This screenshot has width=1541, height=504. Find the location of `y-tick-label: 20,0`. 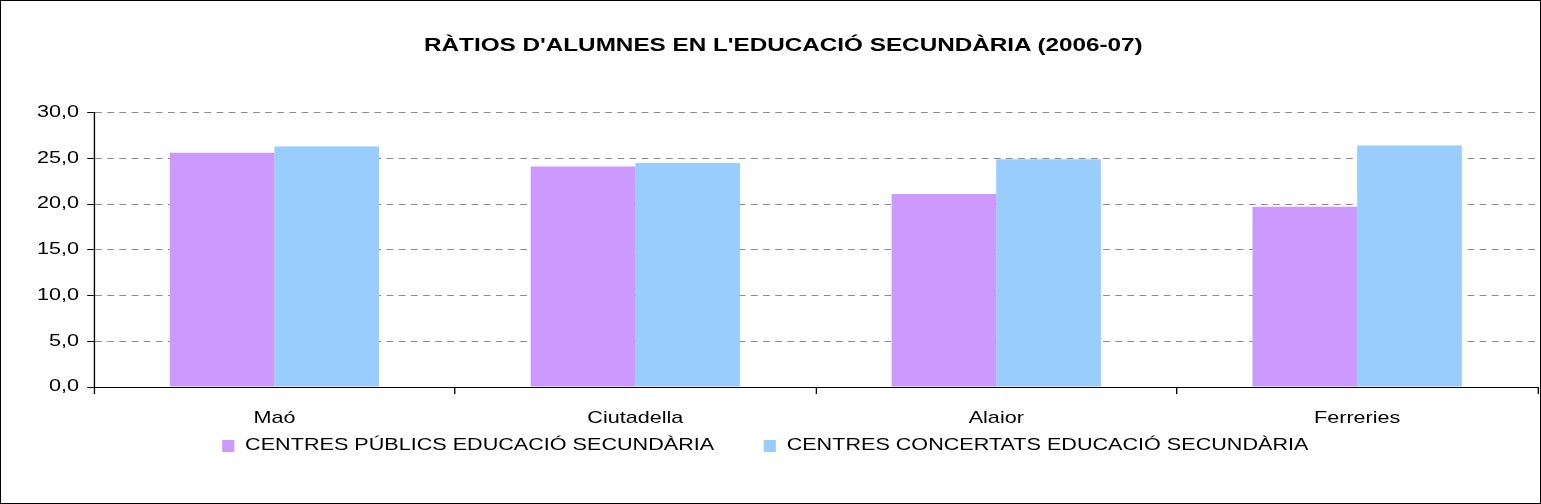

y-tick-label: 20,0 is located at coordinates (58, 203).